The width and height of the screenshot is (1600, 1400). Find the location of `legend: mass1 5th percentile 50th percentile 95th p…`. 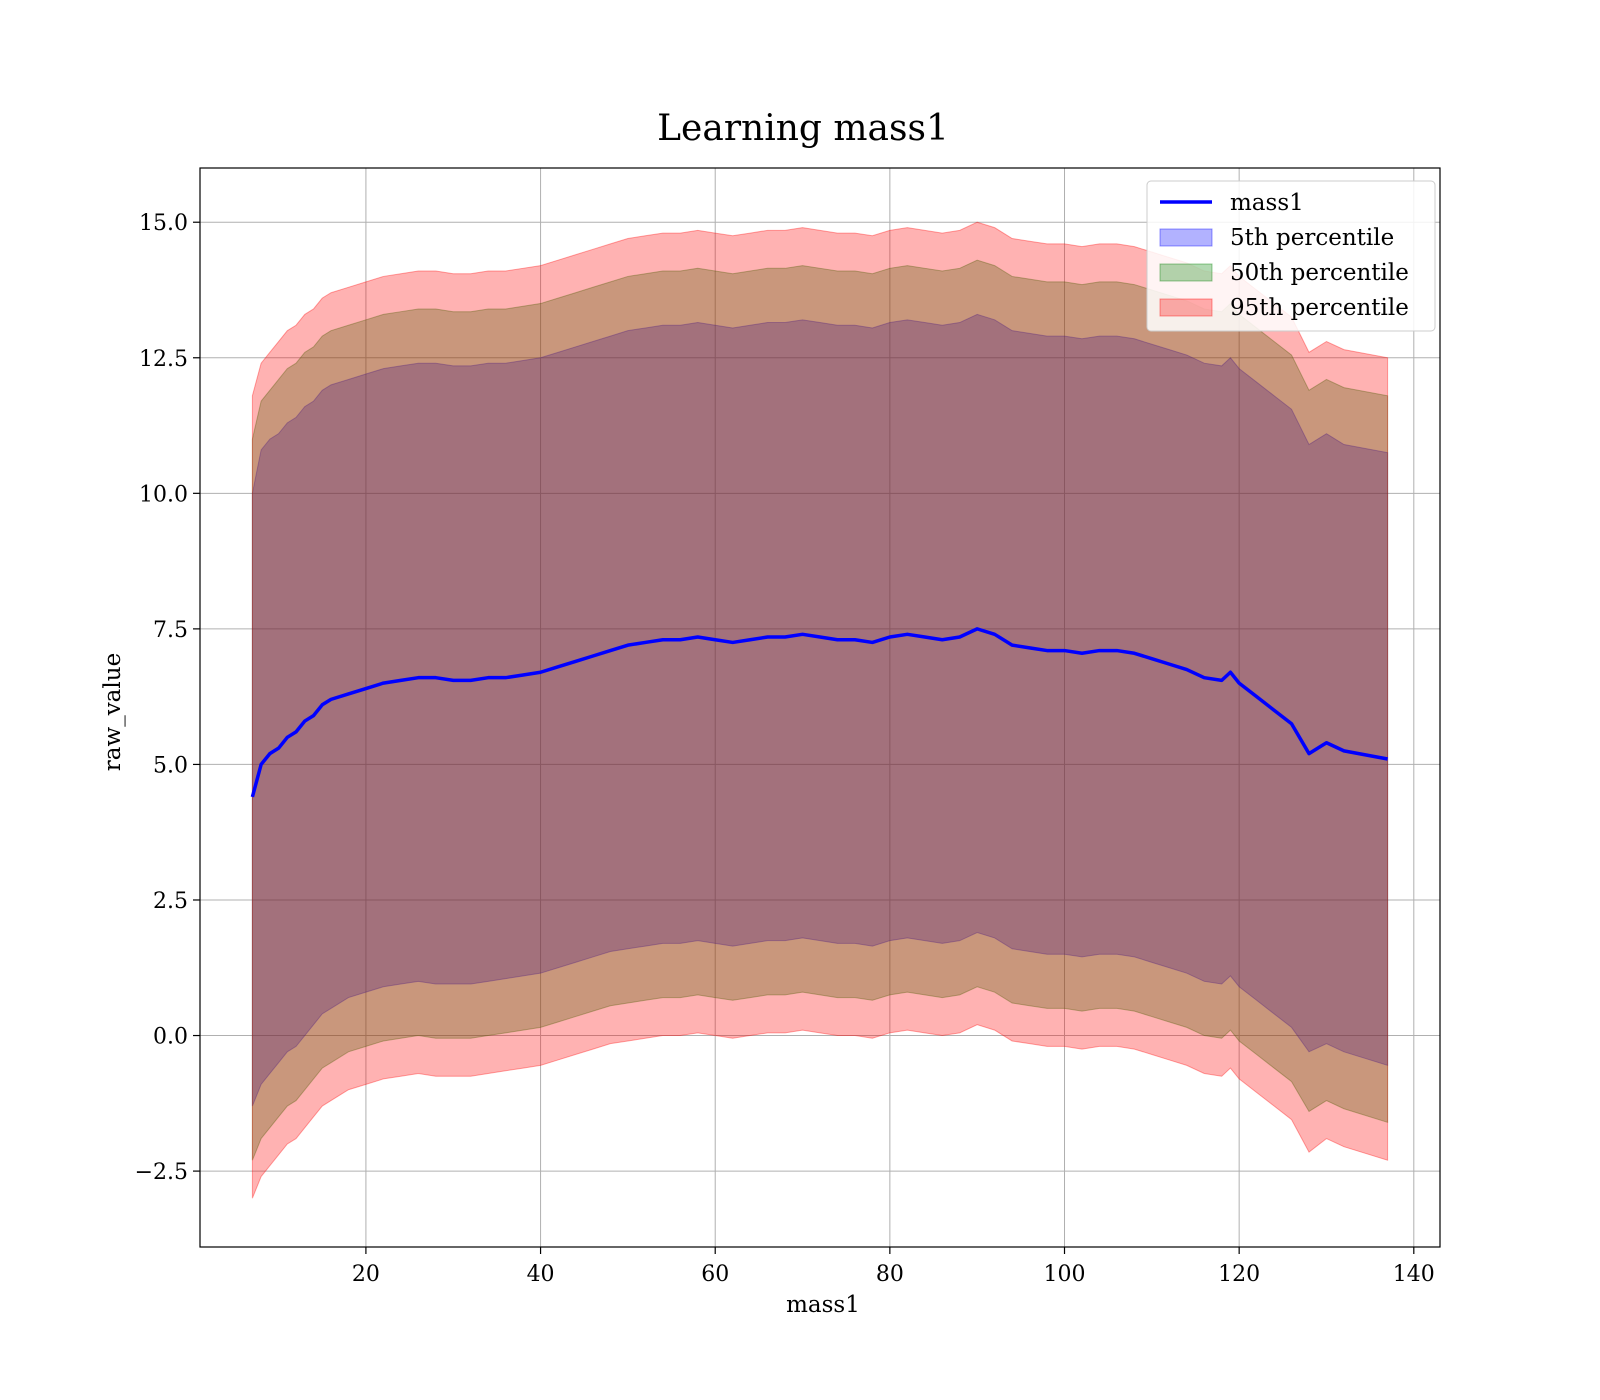

legend: mass1 5th percentile 50th percentile 95th p… is located at coordinates (1291, 256).